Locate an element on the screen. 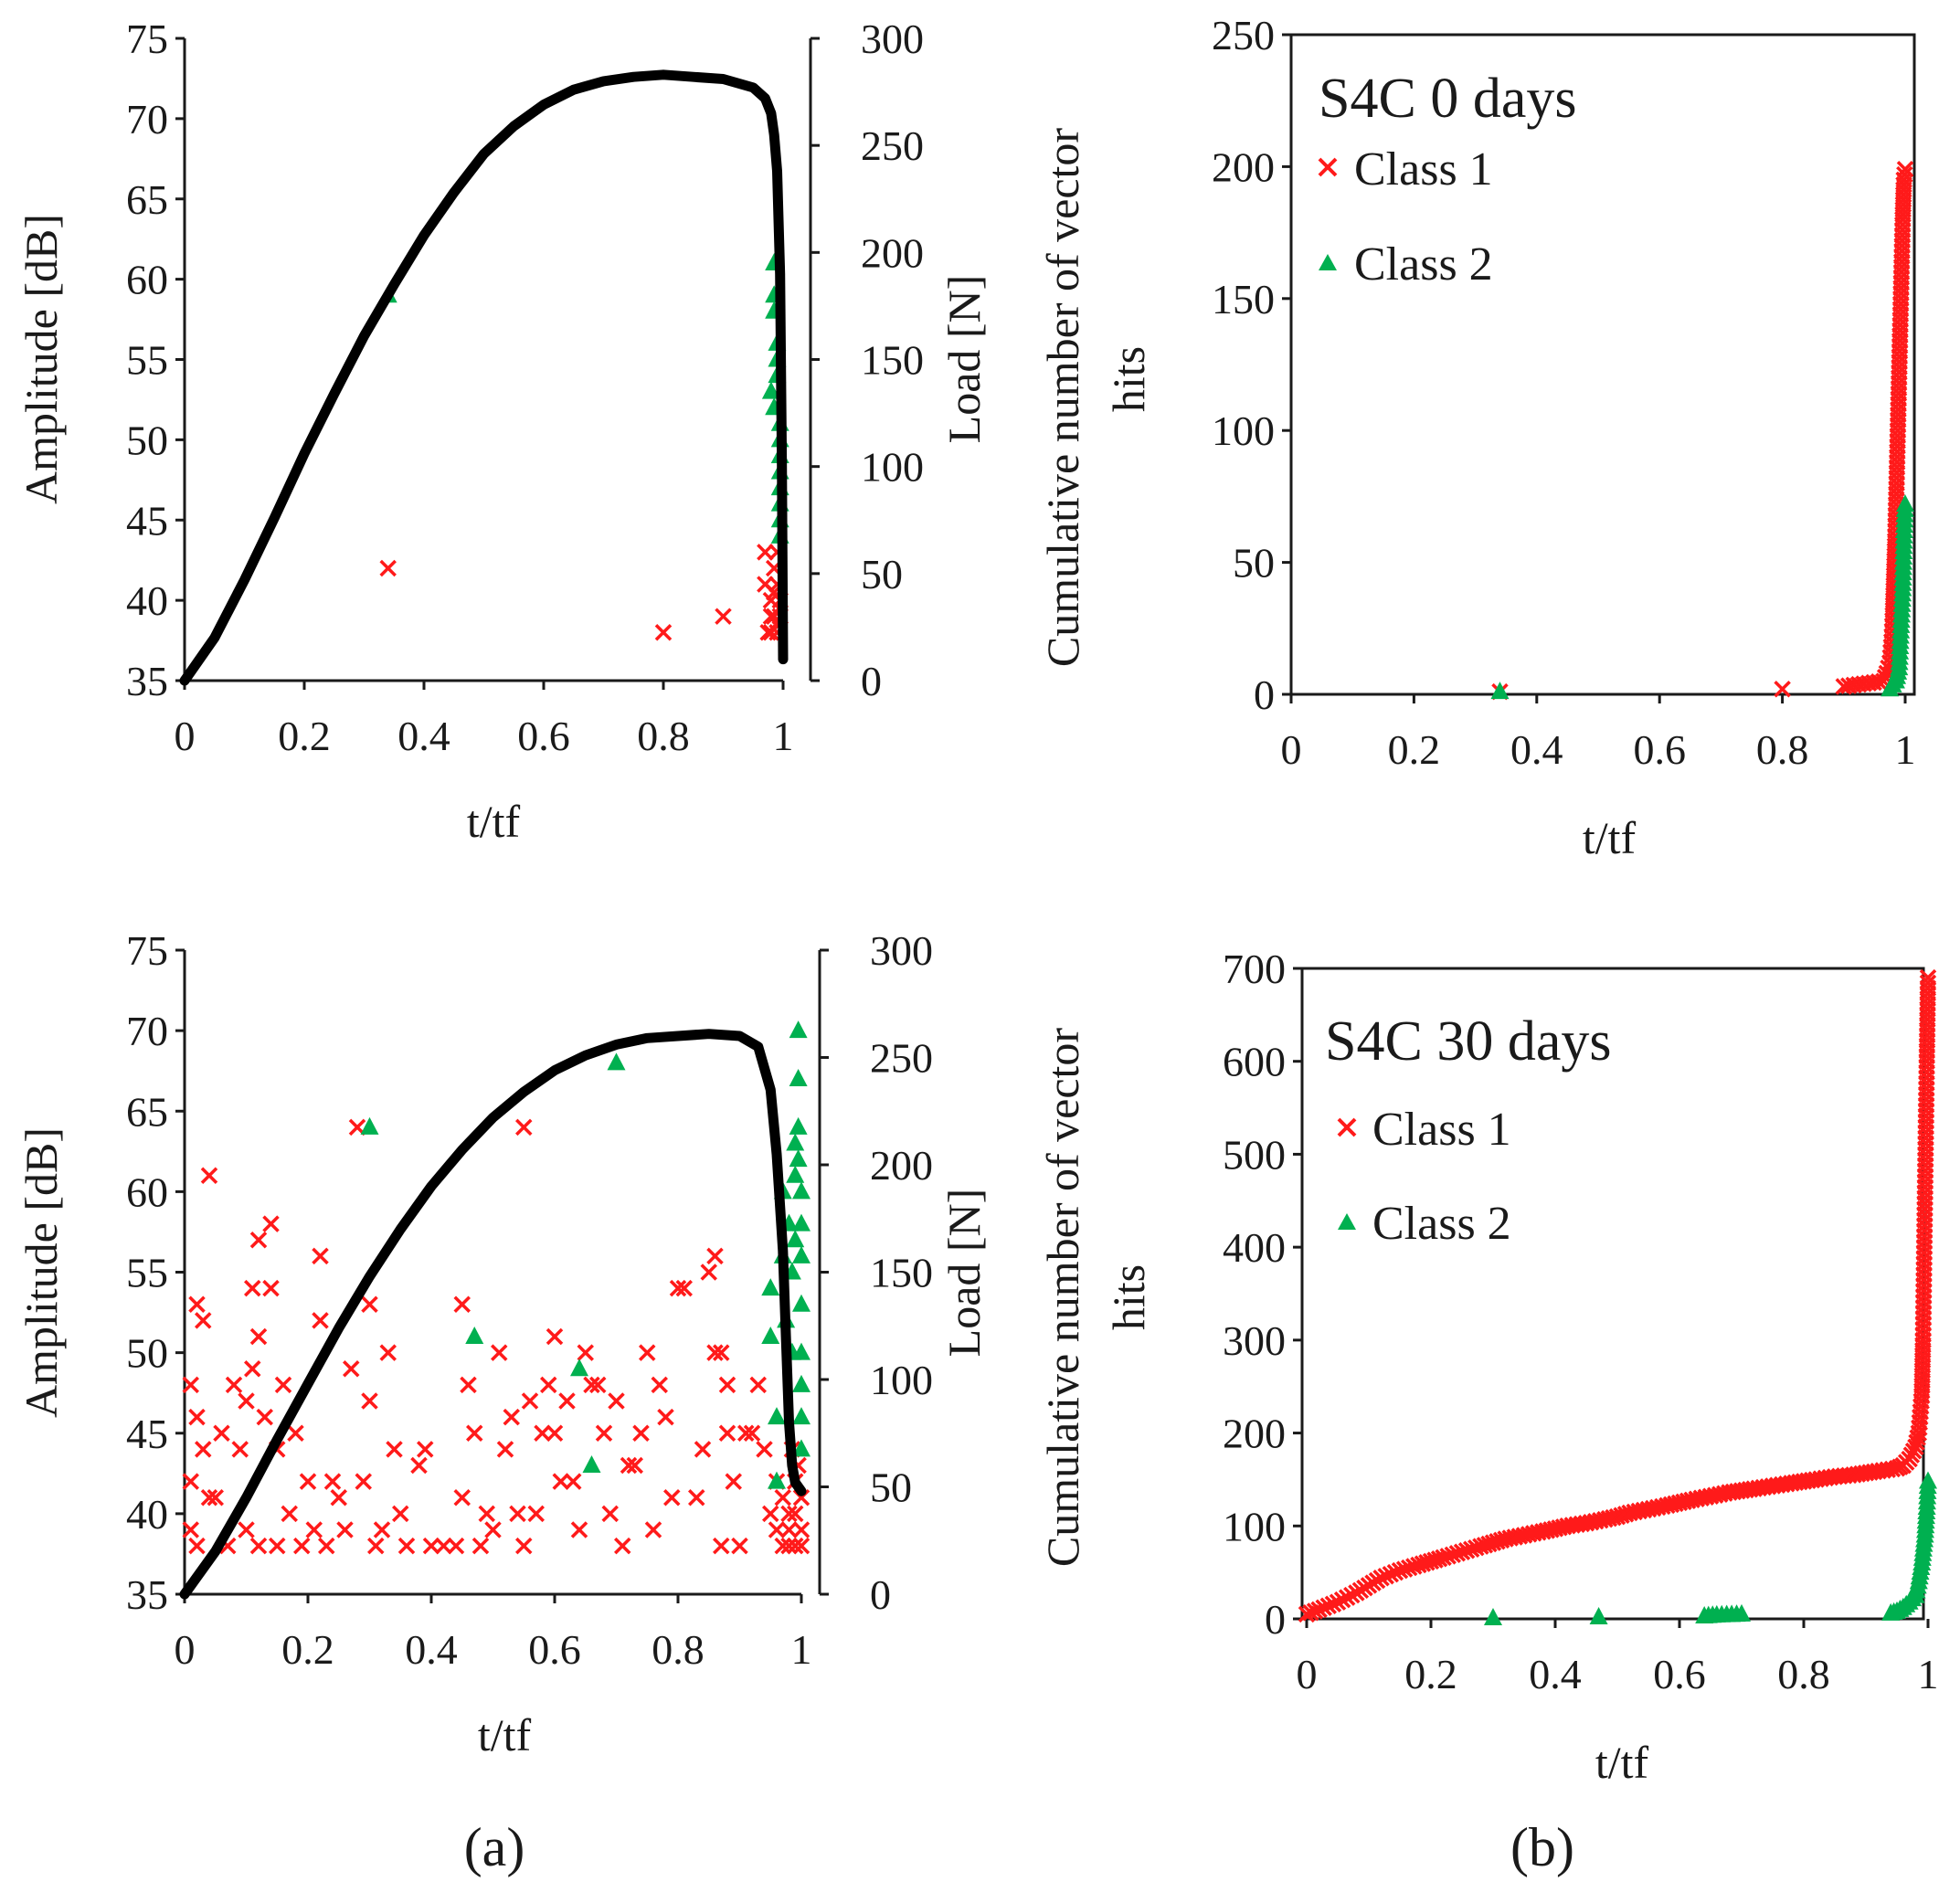 The height and width of the screenshot is (1903, 1960). y-tick-label: 150 is located at coordinates (1244, 299).